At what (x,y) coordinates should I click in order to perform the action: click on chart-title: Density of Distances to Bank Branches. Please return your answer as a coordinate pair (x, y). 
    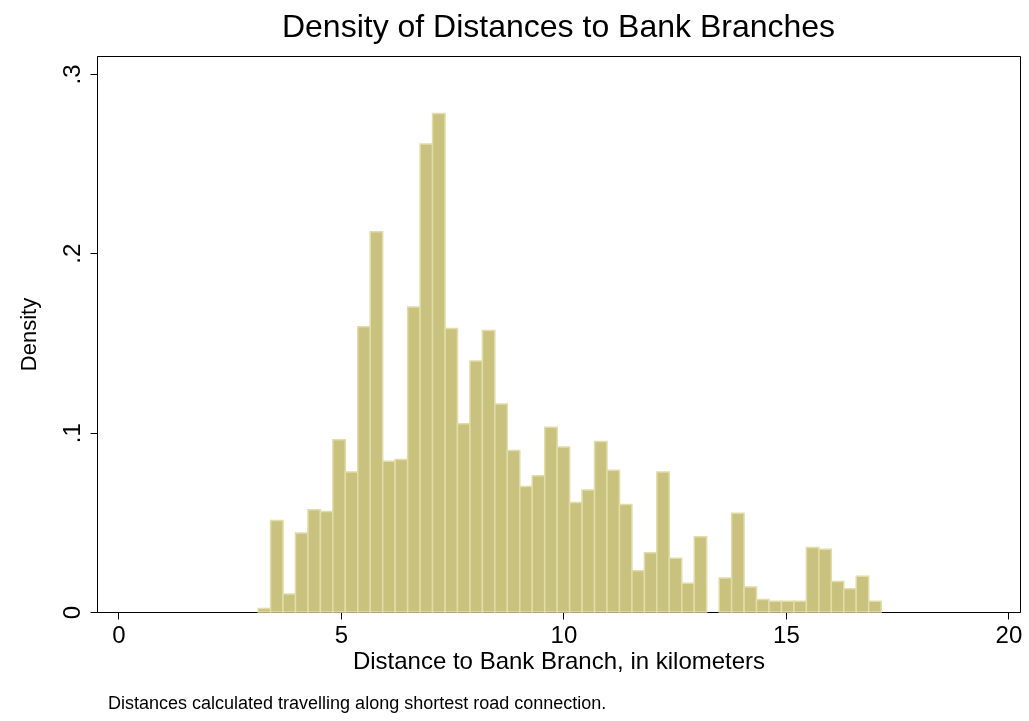
    Looking at the image, I should click on (558, 26).